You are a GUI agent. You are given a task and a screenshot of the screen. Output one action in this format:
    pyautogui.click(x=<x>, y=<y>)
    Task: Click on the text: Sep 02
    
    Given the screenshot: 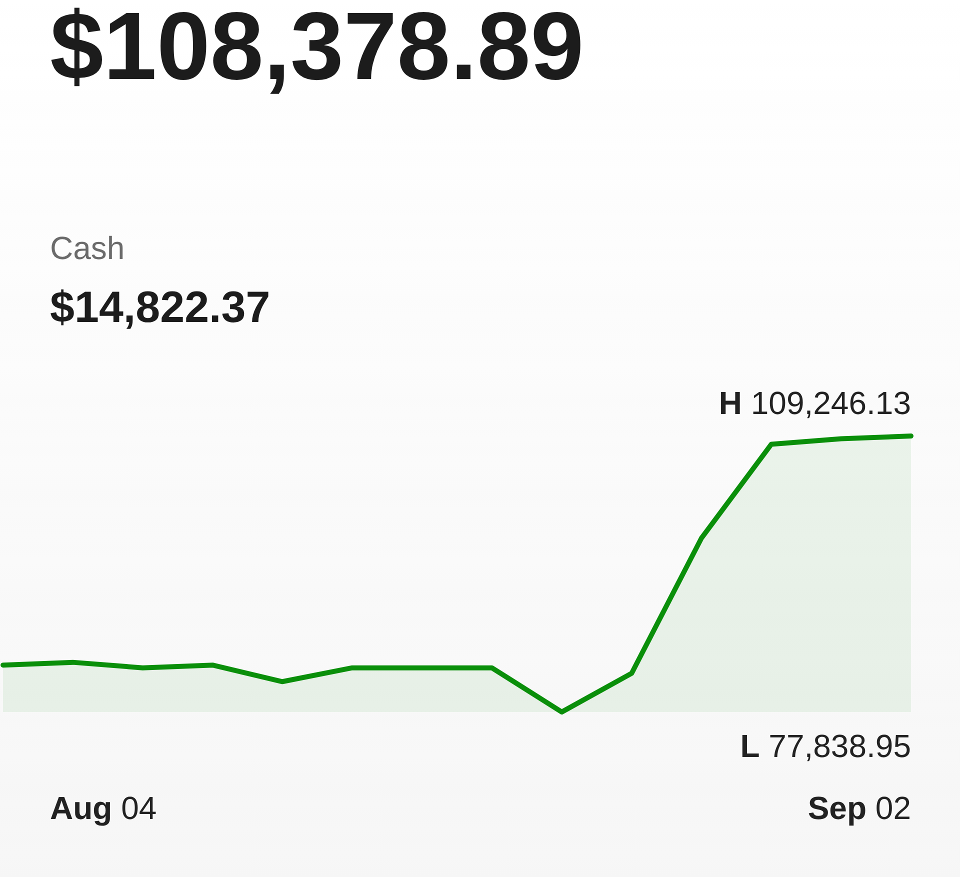 What is the action you would take?
    pyautogui.click(x=859, y=808)
    